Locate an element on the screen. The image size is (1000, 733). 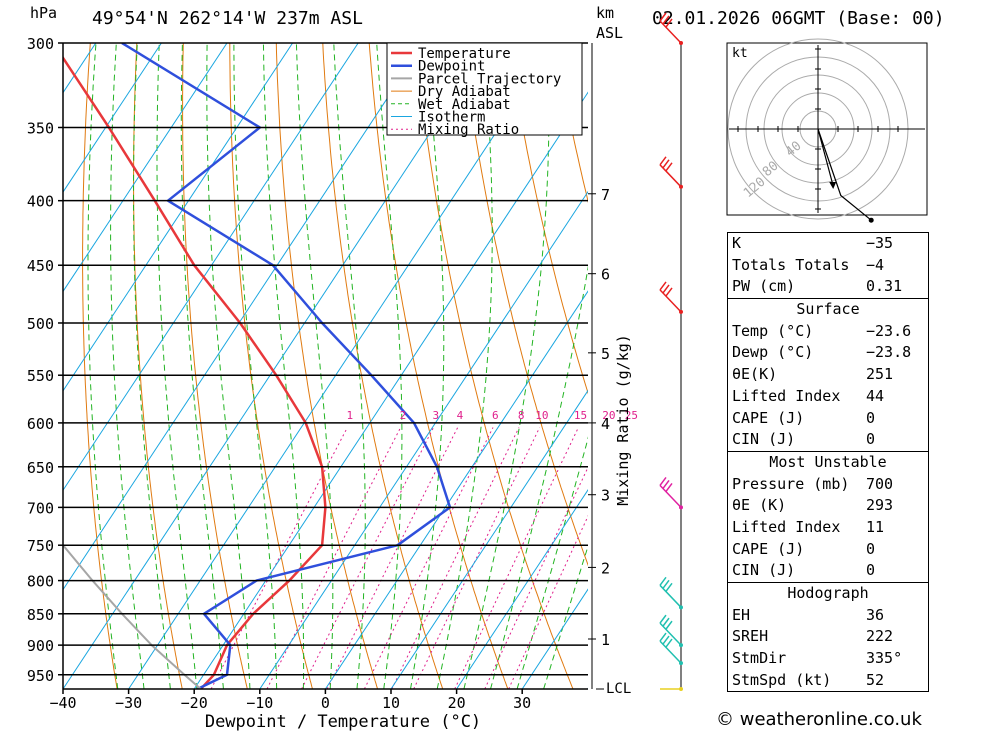
surface-row: CIN (J) 0 is located at coordinates (828, 440).